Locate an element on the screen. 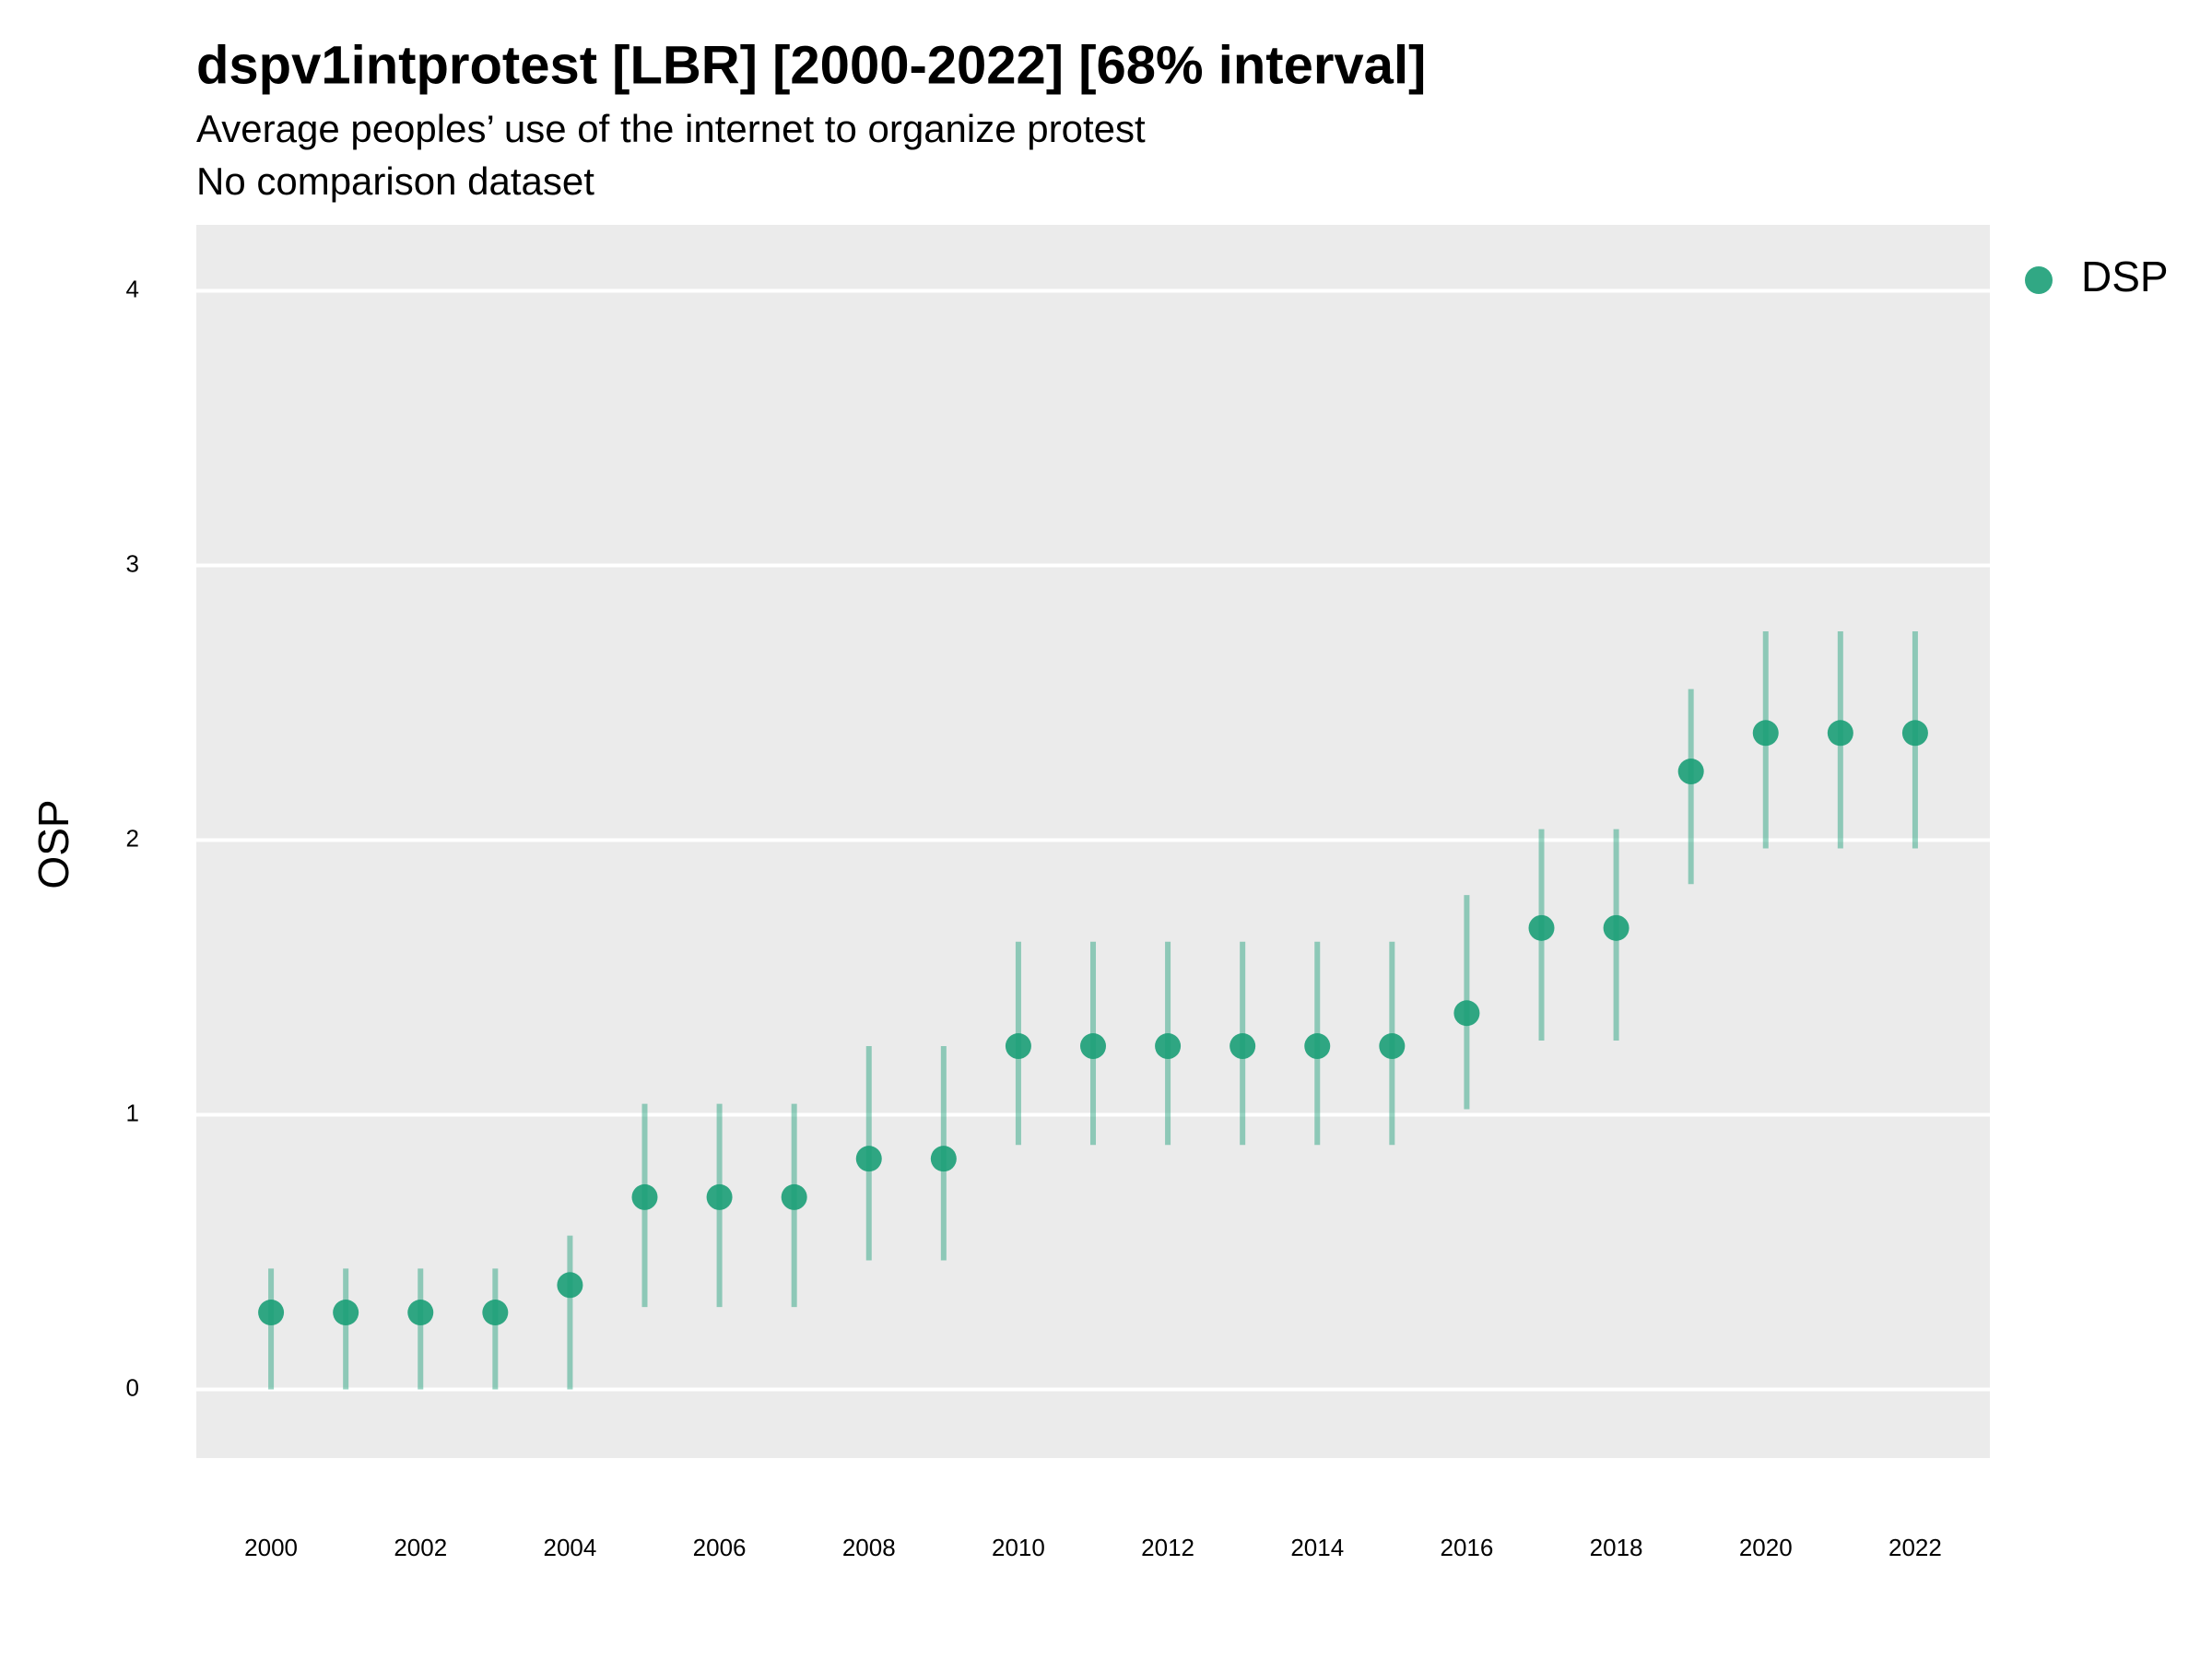  x-tick-label: 2008 is located at coordinates (869, 1547).